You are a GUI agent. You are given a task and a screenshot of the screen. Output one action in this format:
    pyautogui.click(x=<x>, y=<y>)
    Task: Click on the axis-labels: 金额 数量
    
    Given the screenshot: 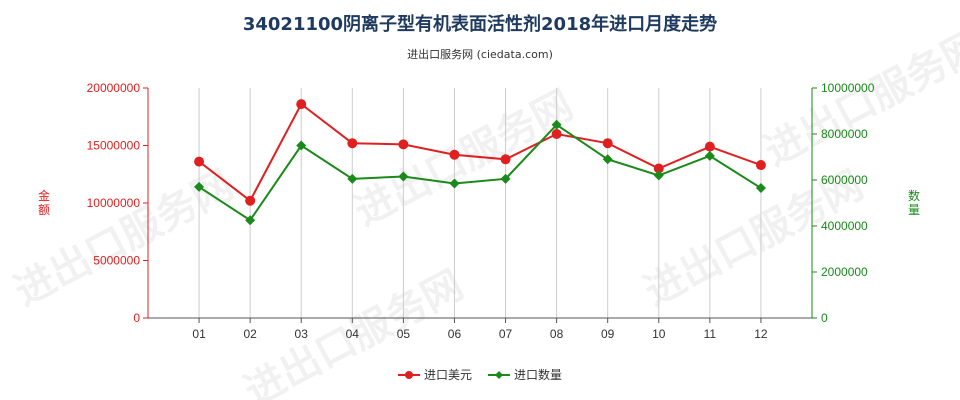 What is the action you would take?
    pyautogui.click(x=479, y=202)
    